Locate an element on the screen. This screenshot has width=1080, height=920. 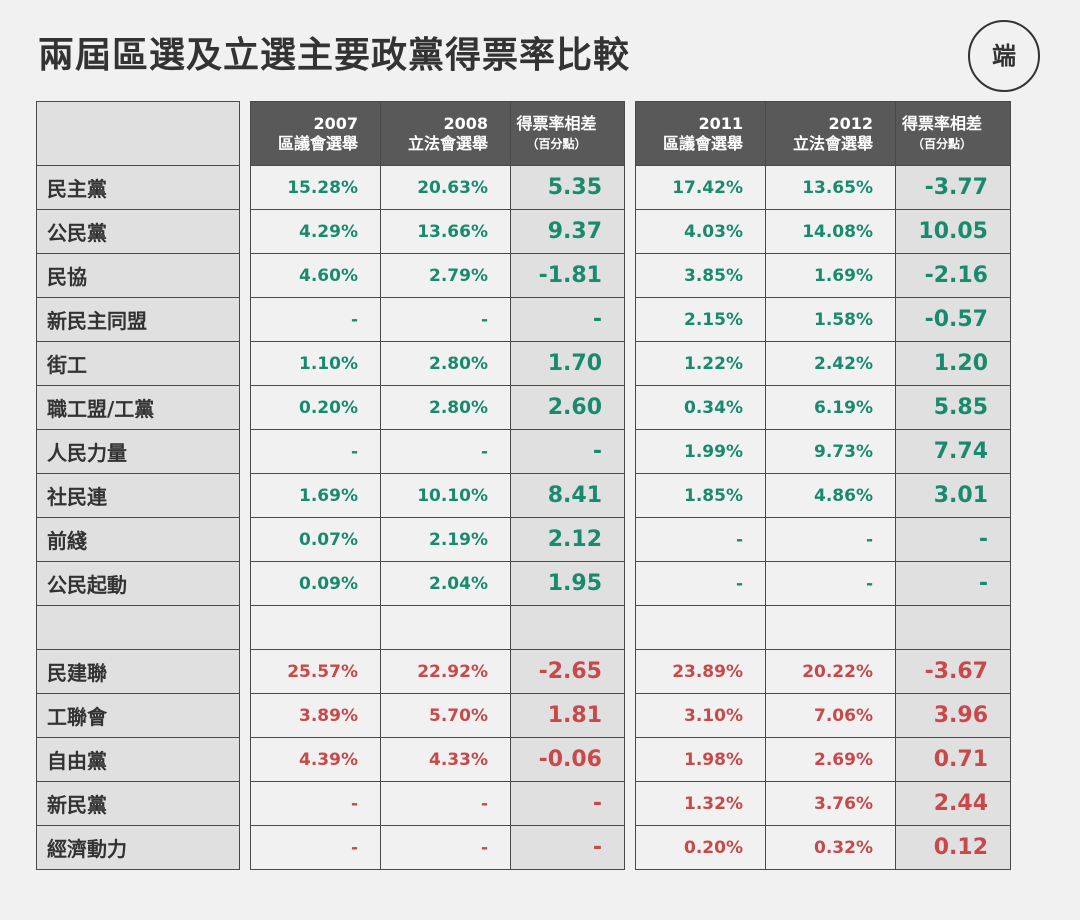
table-row: 新民黨 - - -1.32% 3.76% 2.44 is located at coordinates (523, 803).